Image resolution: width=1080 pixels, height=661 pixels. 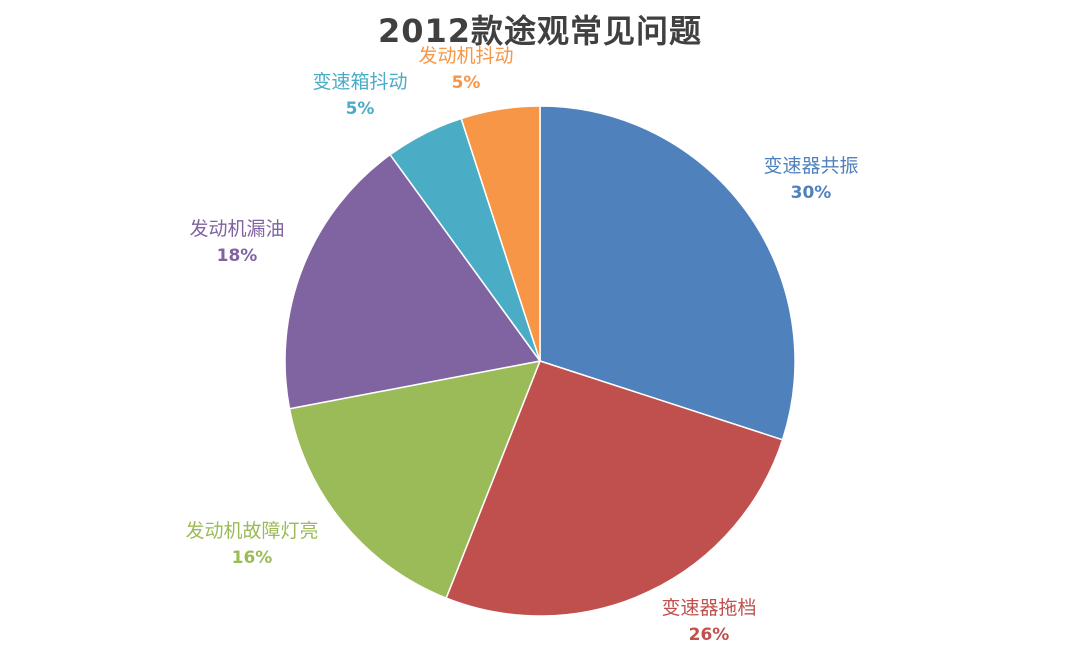 I want to click on slice-value-label: 26%, so click(x=709, y=635).